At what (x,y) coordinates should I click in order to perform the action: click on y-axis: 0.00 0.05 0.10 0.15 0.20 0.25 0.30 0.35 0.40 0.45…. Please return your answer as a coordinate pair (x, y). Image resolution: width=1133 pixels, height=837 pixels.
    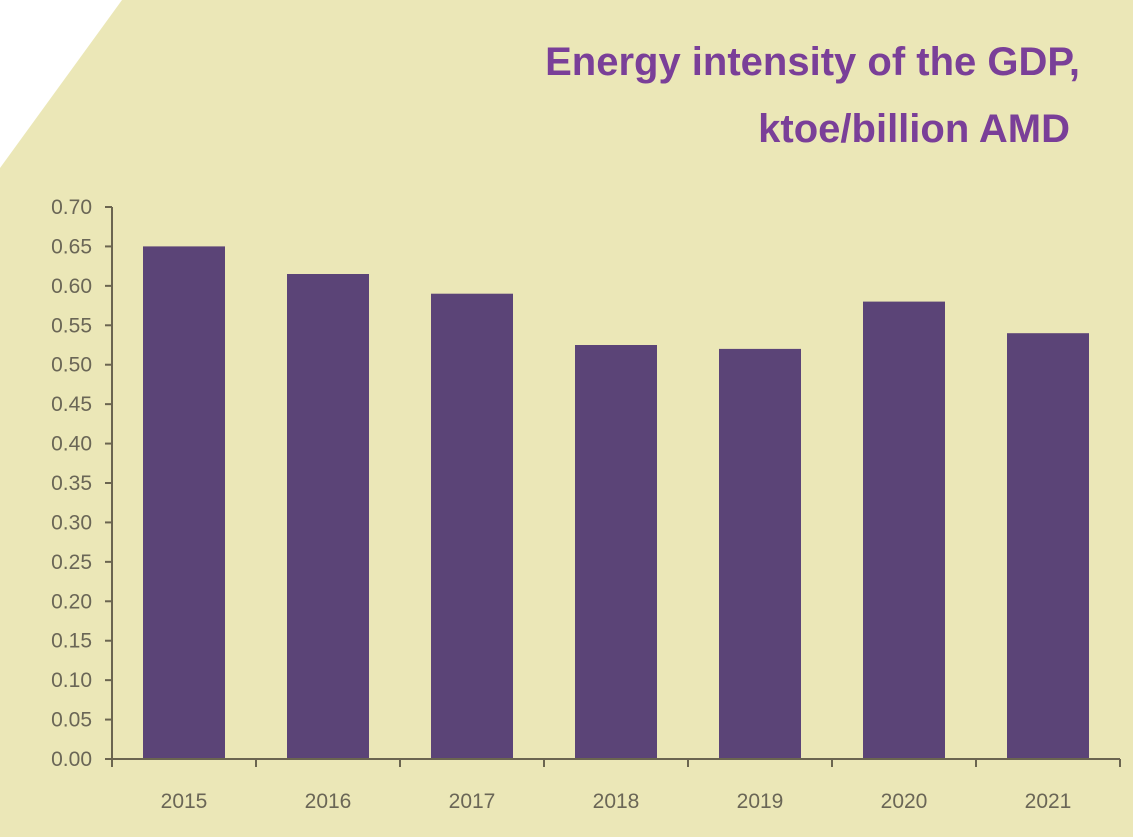
    Looking at the image, I should click on (82, 483).